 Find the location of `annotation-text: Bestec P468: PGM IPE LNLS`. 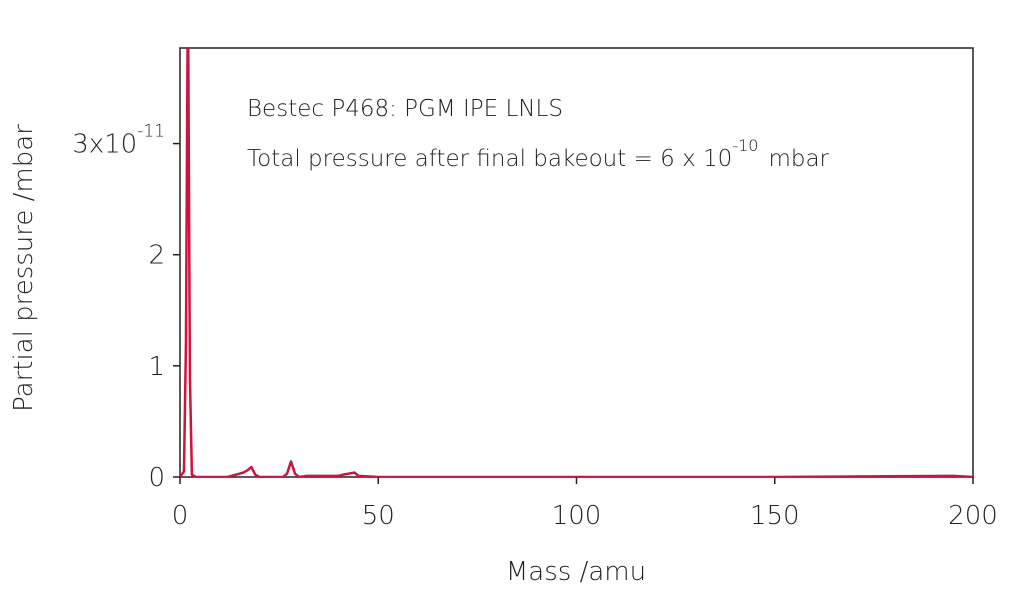

annotation-text: Bestec P468: PGM IPE LNLS is located at coordinates (405, 109).